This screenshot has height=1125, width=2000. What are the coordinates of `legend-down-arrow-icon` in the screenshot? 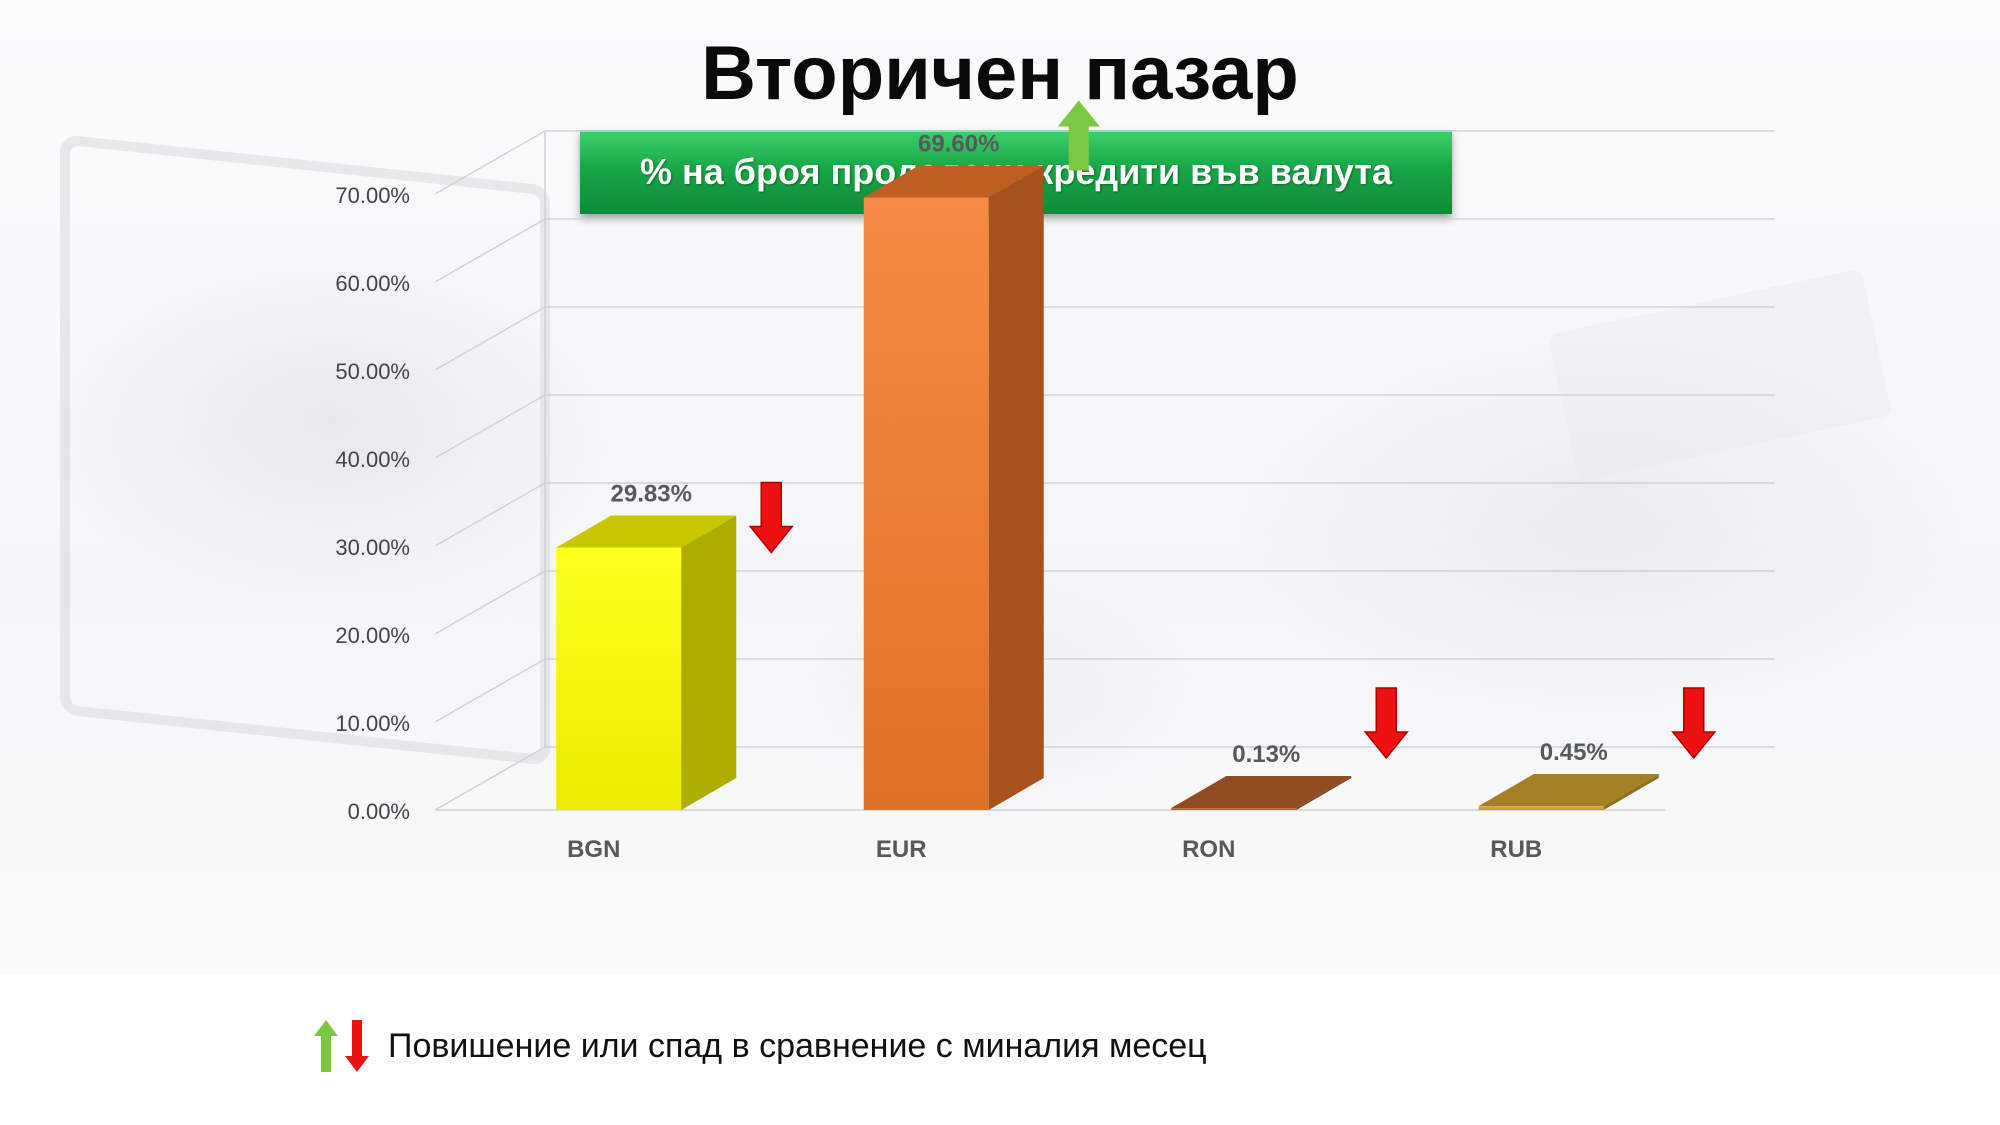 It's located at (357, 1046).